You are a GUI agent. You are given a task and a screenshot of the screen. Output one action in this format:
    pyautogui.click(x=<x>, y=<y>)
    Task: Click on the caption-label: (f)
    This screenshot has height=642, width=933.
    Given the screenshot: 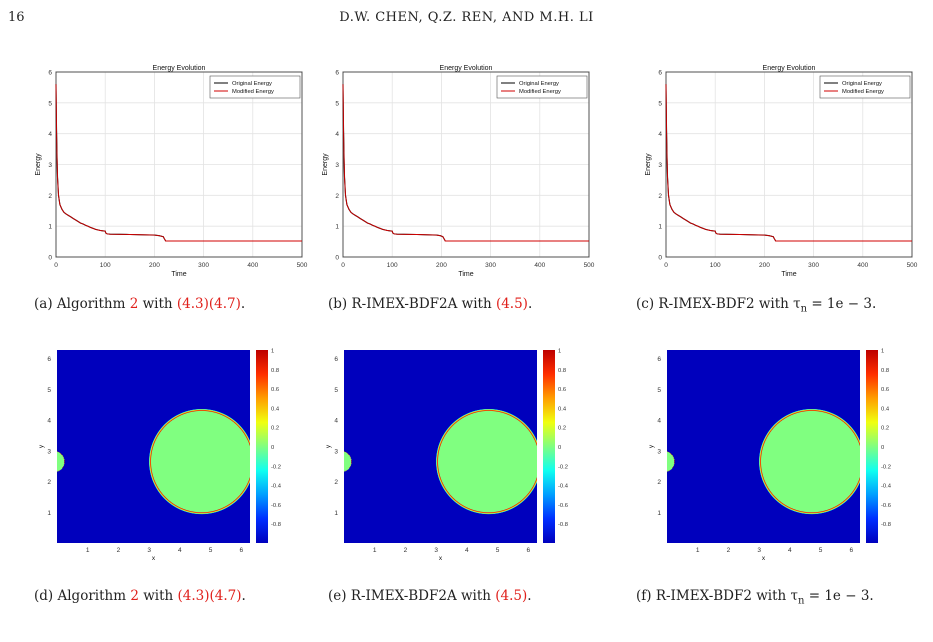 What is the action you would take?
    pyautogui.click(x=644, y=596)
    